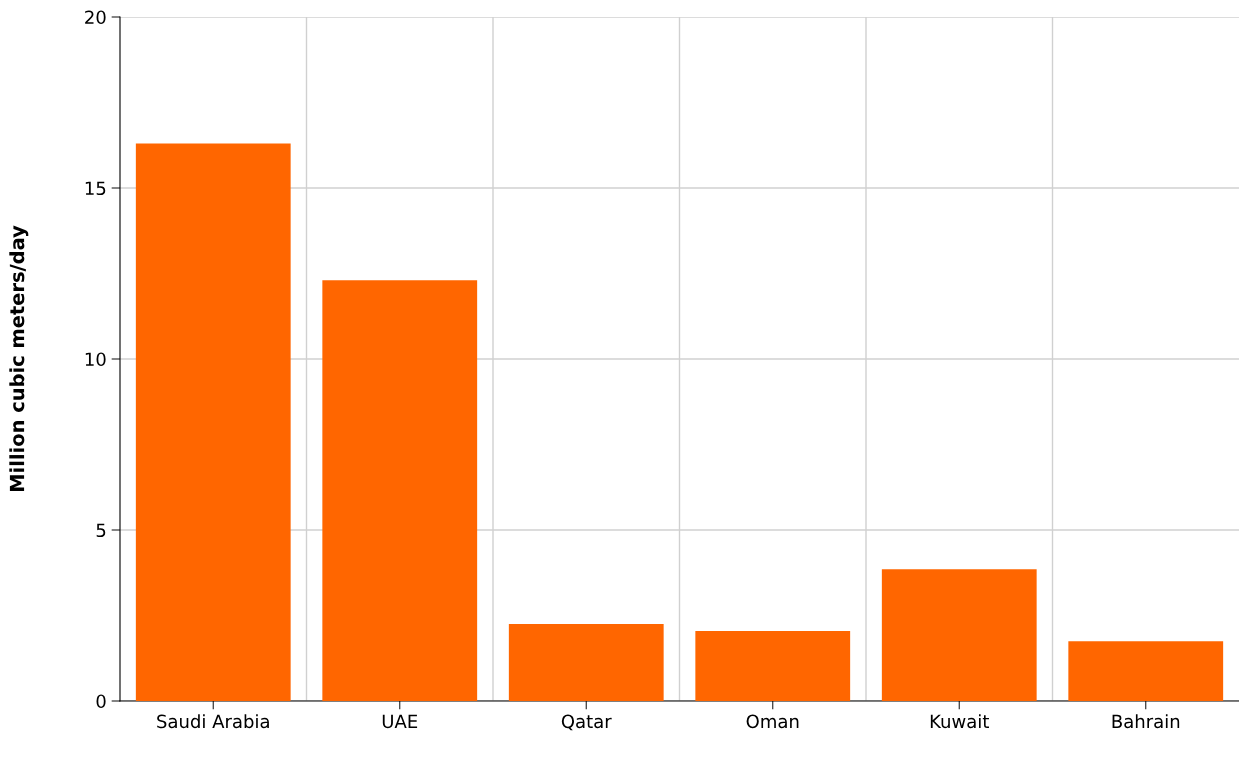 The width and height of the screenshot is (1239, 758). Describe the element at coordinates (95, 188) in the screenshot. I see `y-tick-label: 15` at that location.